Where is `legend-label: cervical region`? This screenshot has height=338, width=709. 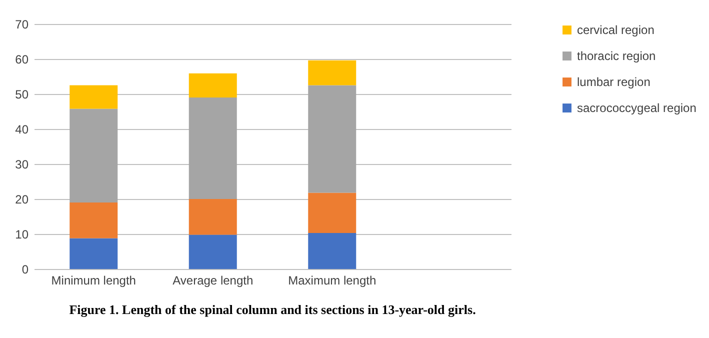
legend-label: cervical region is located at coordinates (615, 30).